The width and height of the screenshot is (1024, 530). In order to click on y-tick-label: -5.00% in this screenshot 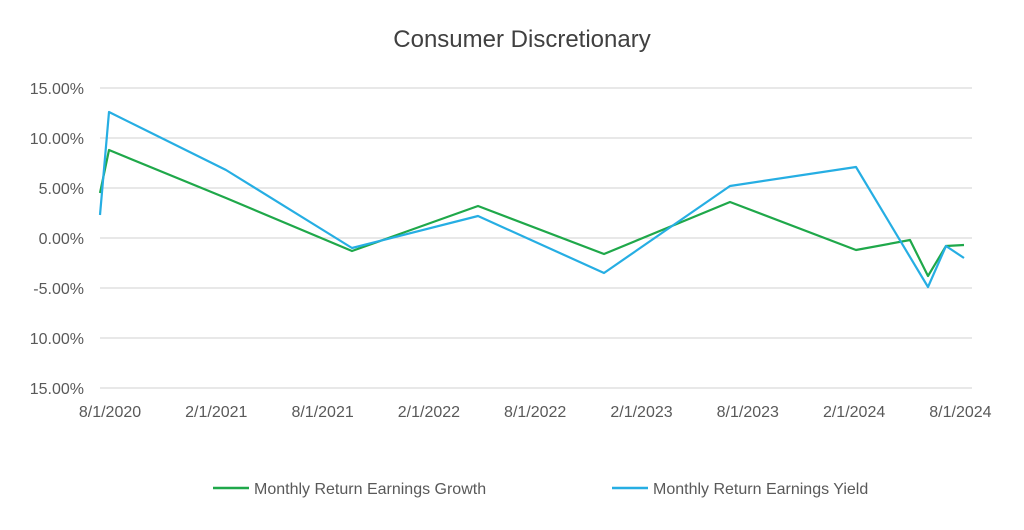, I will do `click(58, 289)`.